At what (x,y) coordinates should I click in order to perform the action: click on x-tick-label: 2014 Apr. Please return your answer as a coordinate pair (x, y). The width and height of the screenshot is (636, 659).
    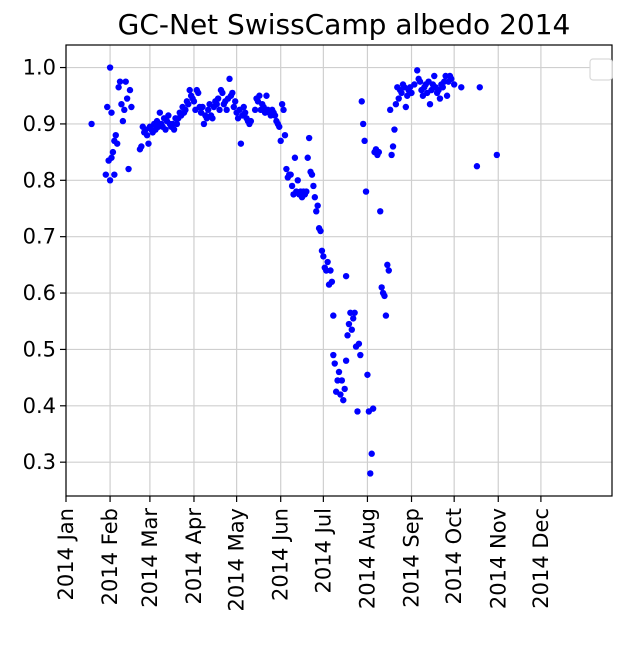
    Looking at the image, I should click on (194, 556).